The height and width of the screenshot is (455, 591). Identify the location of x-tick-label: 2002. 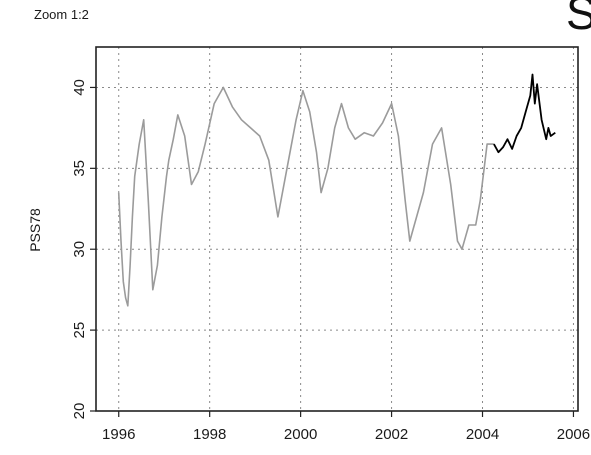
(391, 434).